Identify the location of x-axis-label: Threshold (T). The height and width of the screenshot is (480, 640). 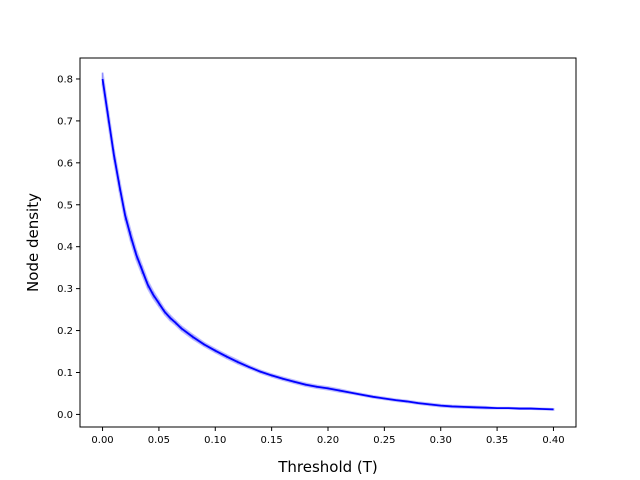
(327, 467).